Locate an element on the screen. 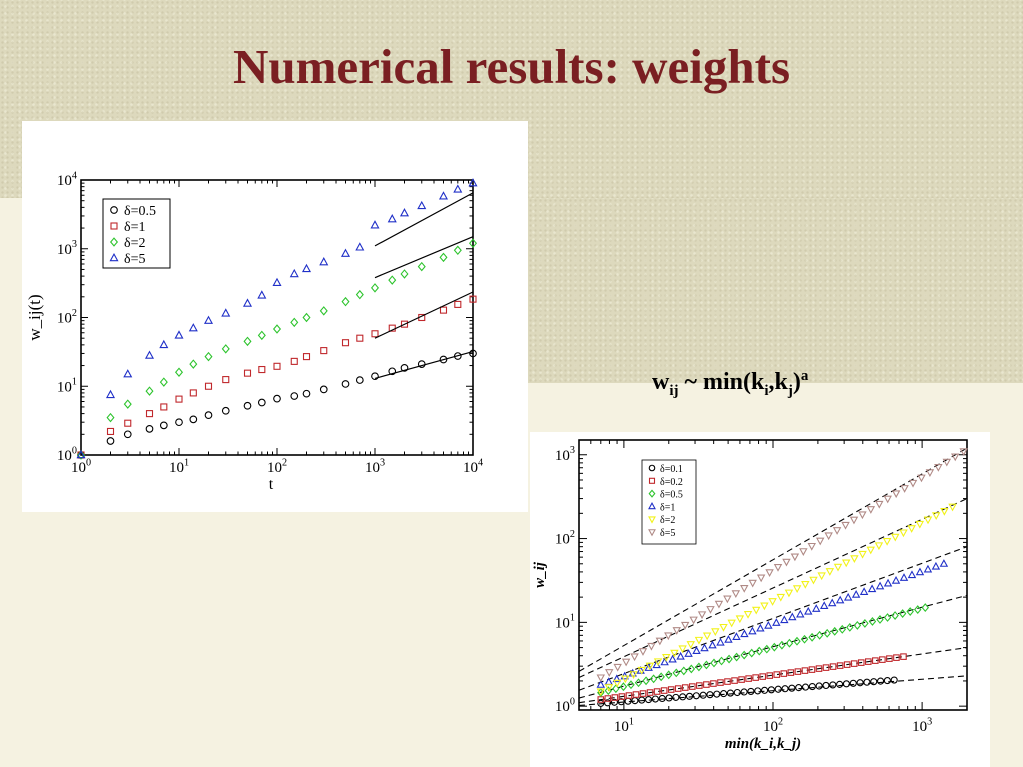 This screenshot has width=1023, height=767. x-tick-label: 10⁰ is located at coordinates (81, 466).